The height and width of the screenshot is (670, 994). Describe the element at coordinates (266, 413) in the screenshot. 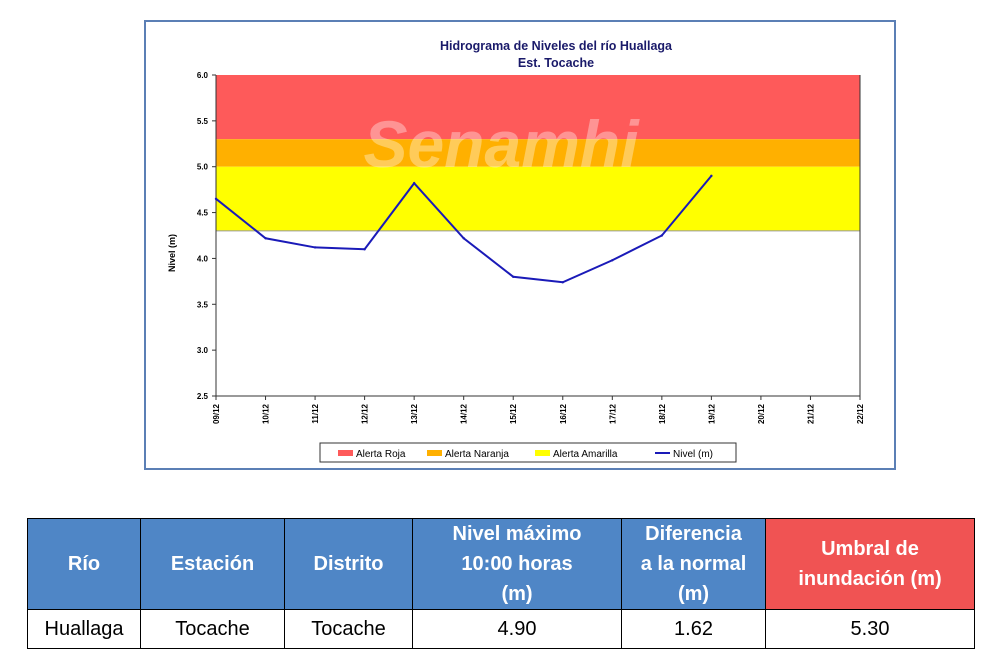

I see `x-tick-label: 10/12` at that location.